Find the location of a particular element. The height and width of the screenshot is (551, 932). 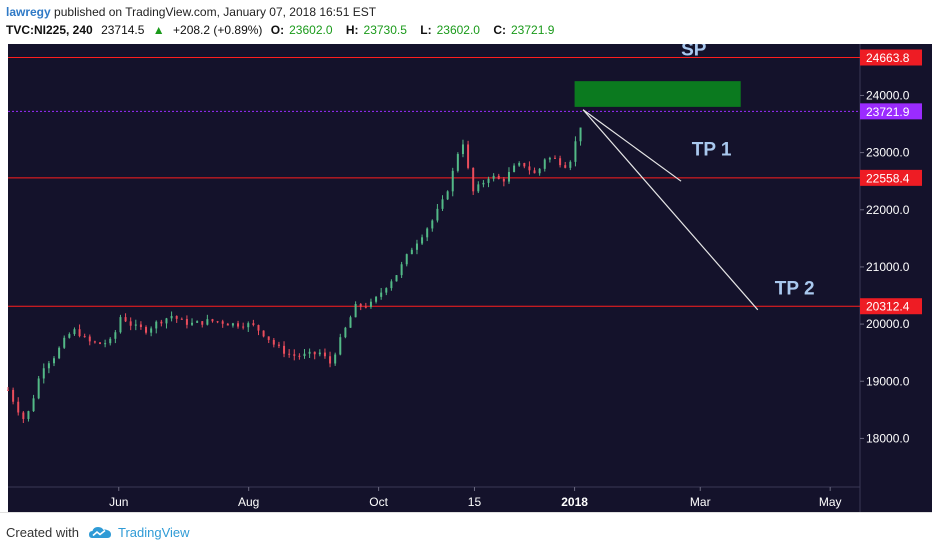

tradingview-link: TradingView is located at coordinates (154, 532).